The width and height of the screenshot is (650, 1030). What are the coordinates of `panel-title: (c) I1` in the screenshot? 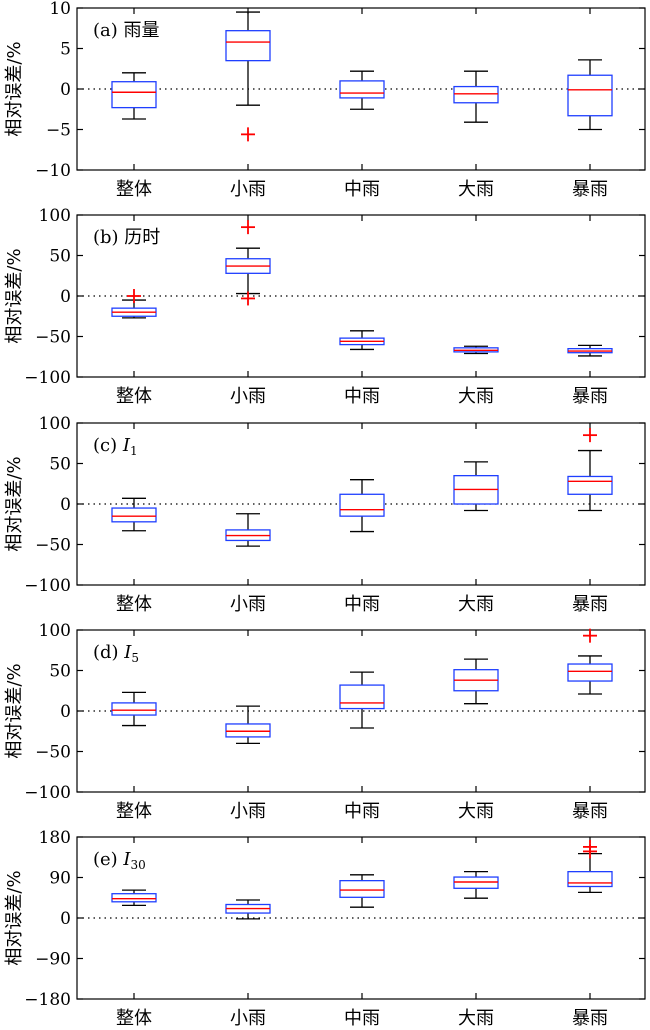 It's located at (115, 446).